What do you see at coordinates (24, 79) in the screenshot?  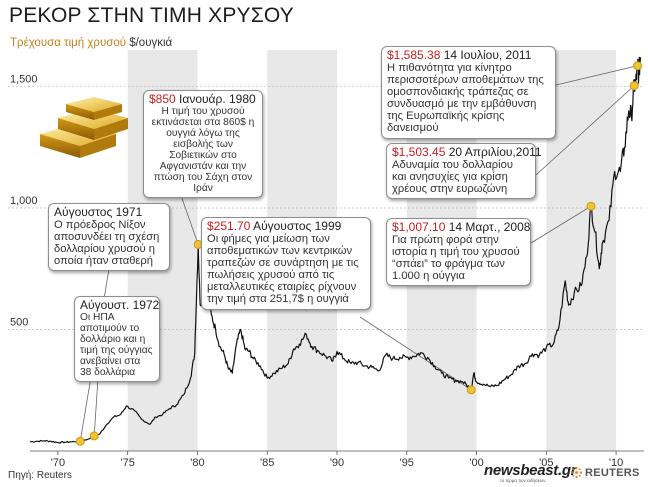 I see `y-tick-label-1500: 1,500` at bounding box center [24, 79].